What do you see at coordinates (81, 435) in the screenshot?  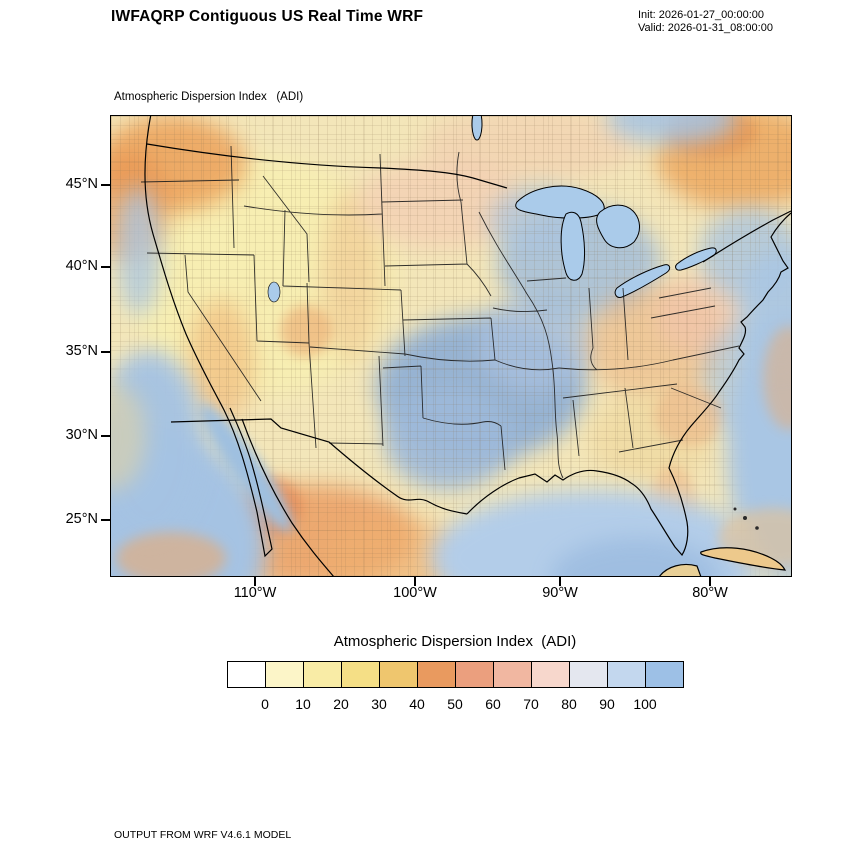 I see `lat-label-30n: 30°N` at bounding box center [81, 435].